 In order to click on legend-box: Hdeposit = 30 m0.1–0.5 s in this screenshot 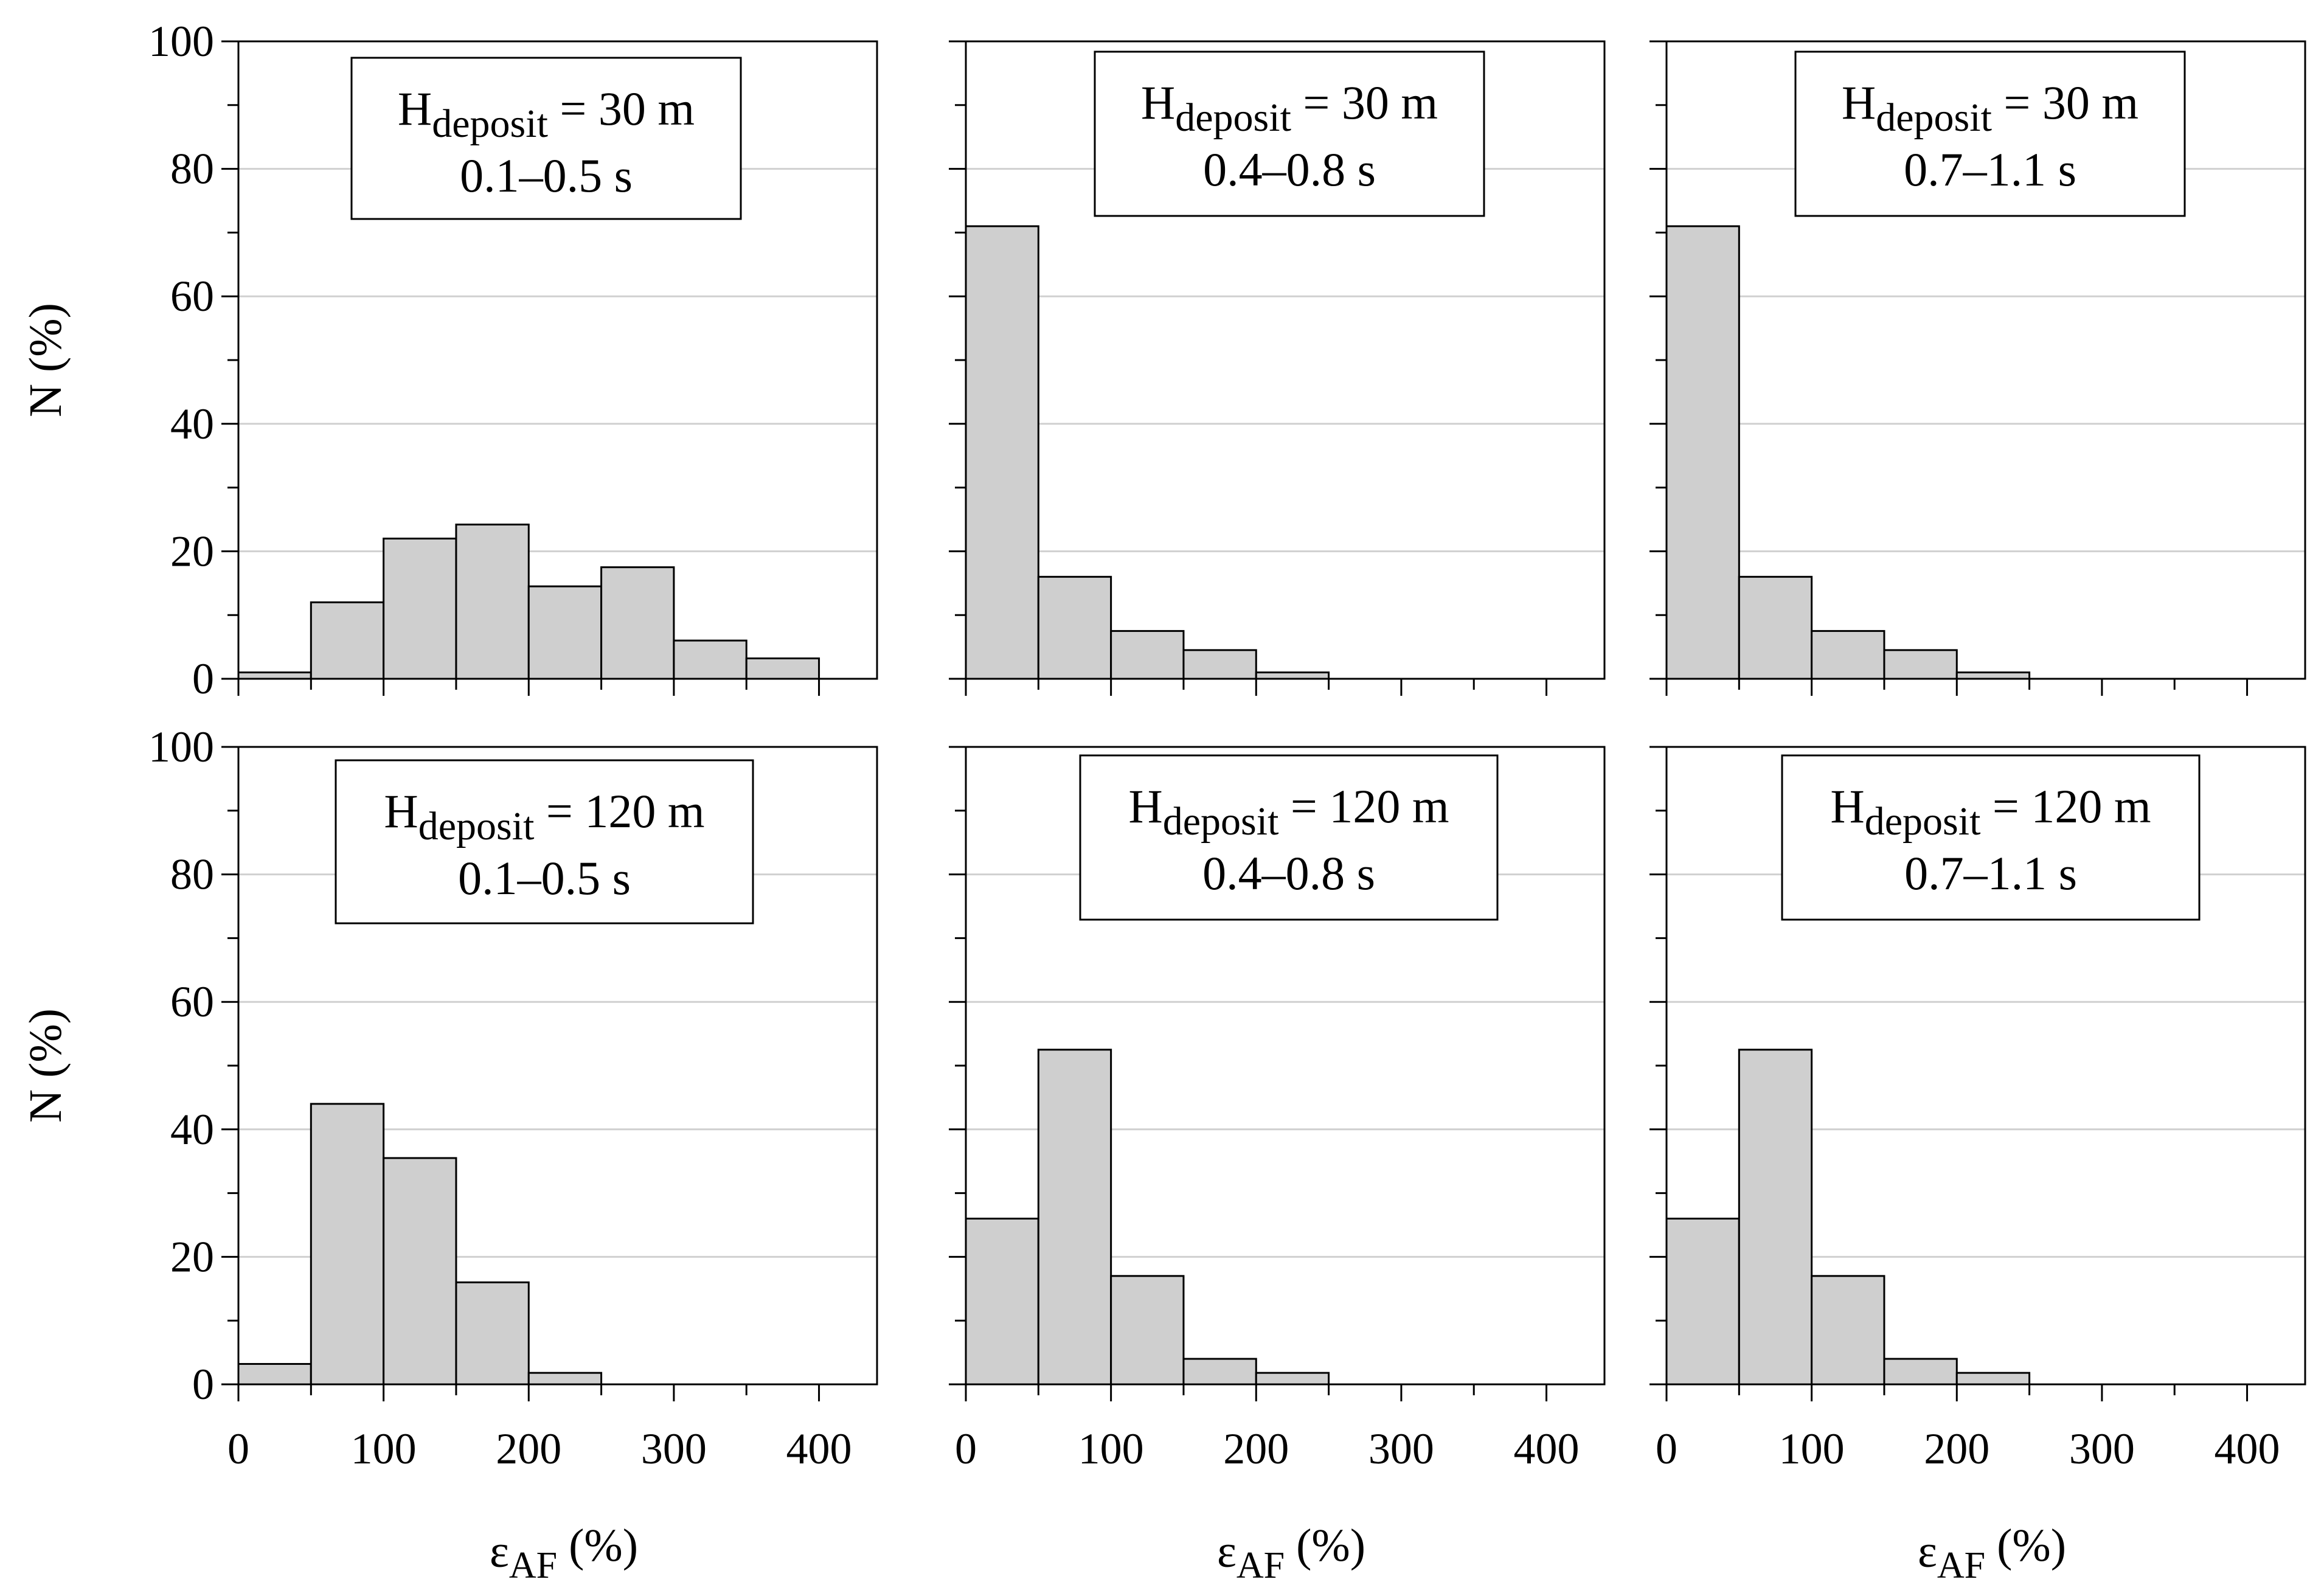, I will do `click(546, 138)`.